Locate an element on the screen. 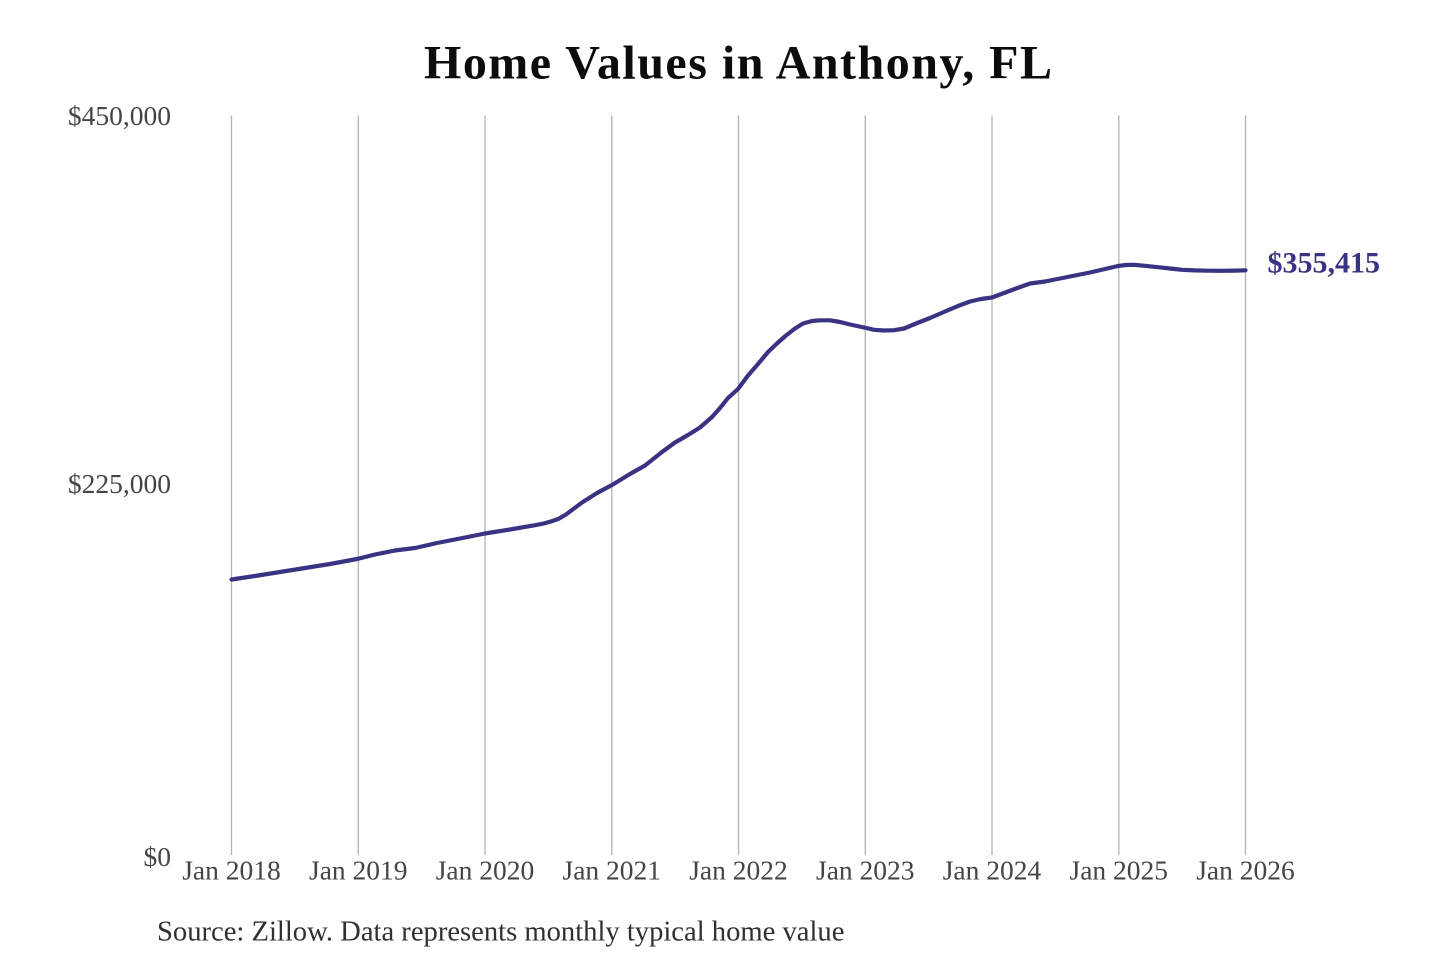 The height and width of the screenshot is (960, 1440). svg-text: $450,000 is located at coordinates (119, 115).